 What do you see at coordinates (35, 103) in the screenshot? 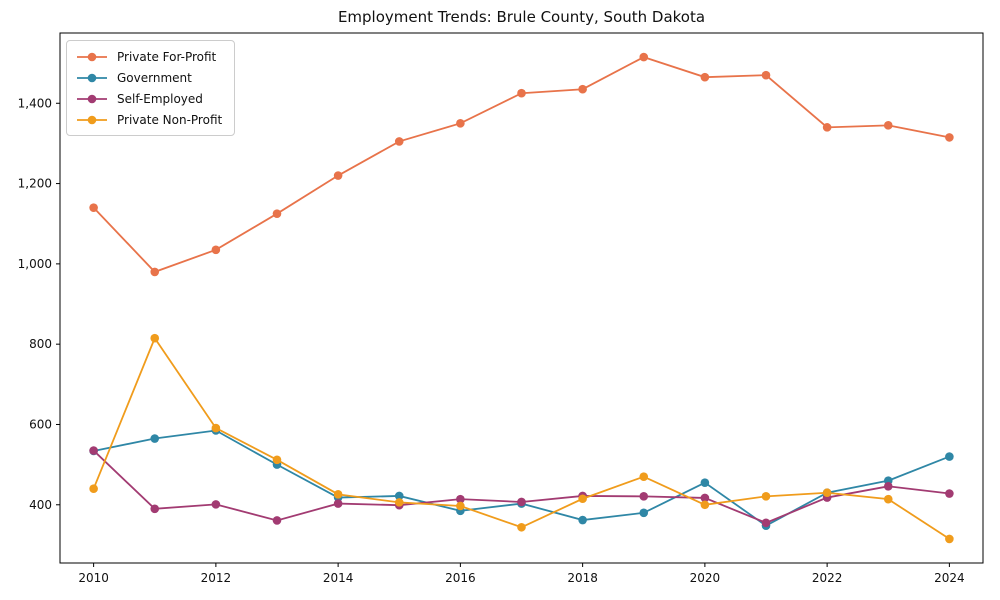
I see `y-tick-label: 1,400` at bounding box center [35, 103].